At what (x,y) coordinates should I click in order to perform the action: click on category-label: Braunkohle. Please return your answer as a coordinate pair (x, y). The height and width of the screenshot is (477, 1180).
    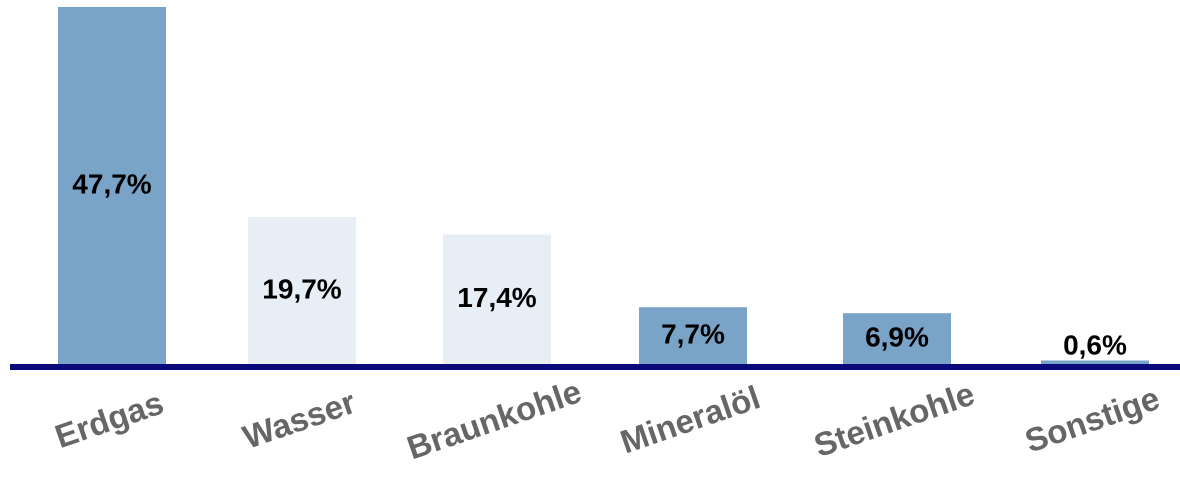
    Looking at the image, I should click on (494, 419).